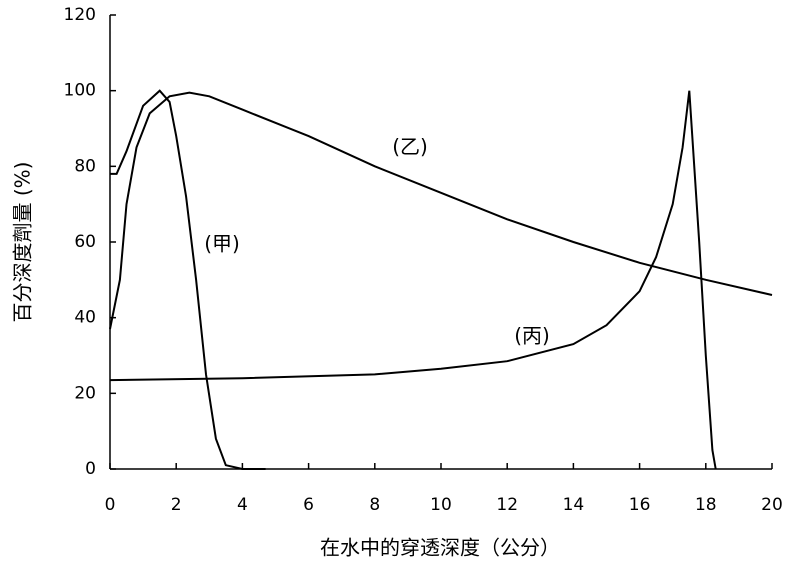 The width and height of the screenshot is (787, 571). What do you see at coordinates (532, 336) in the screenshot?
I see `curve-label: (丙)` at bounding box center [532, 336].